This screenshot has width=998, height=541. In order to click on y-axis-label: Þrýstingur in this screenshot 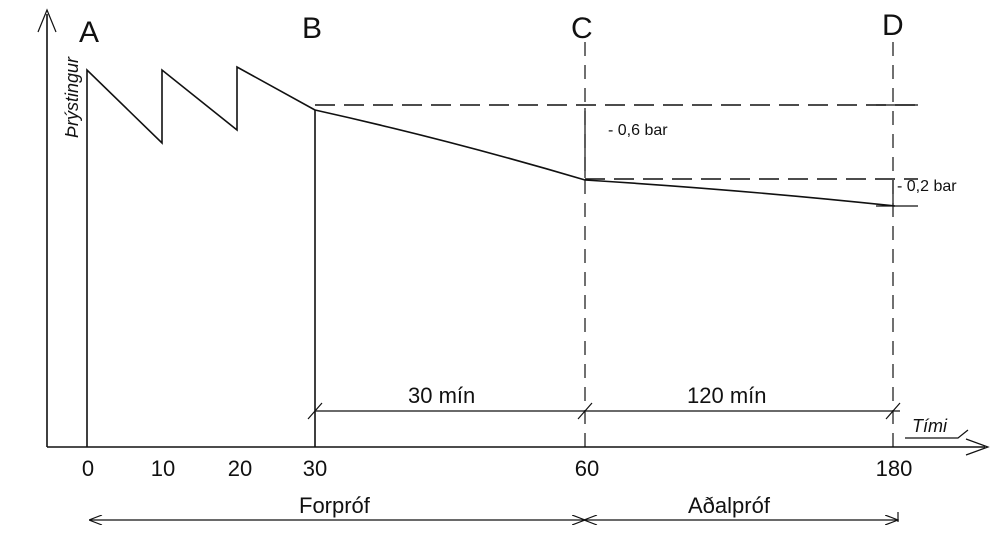, I will do `click(72, 97)`.